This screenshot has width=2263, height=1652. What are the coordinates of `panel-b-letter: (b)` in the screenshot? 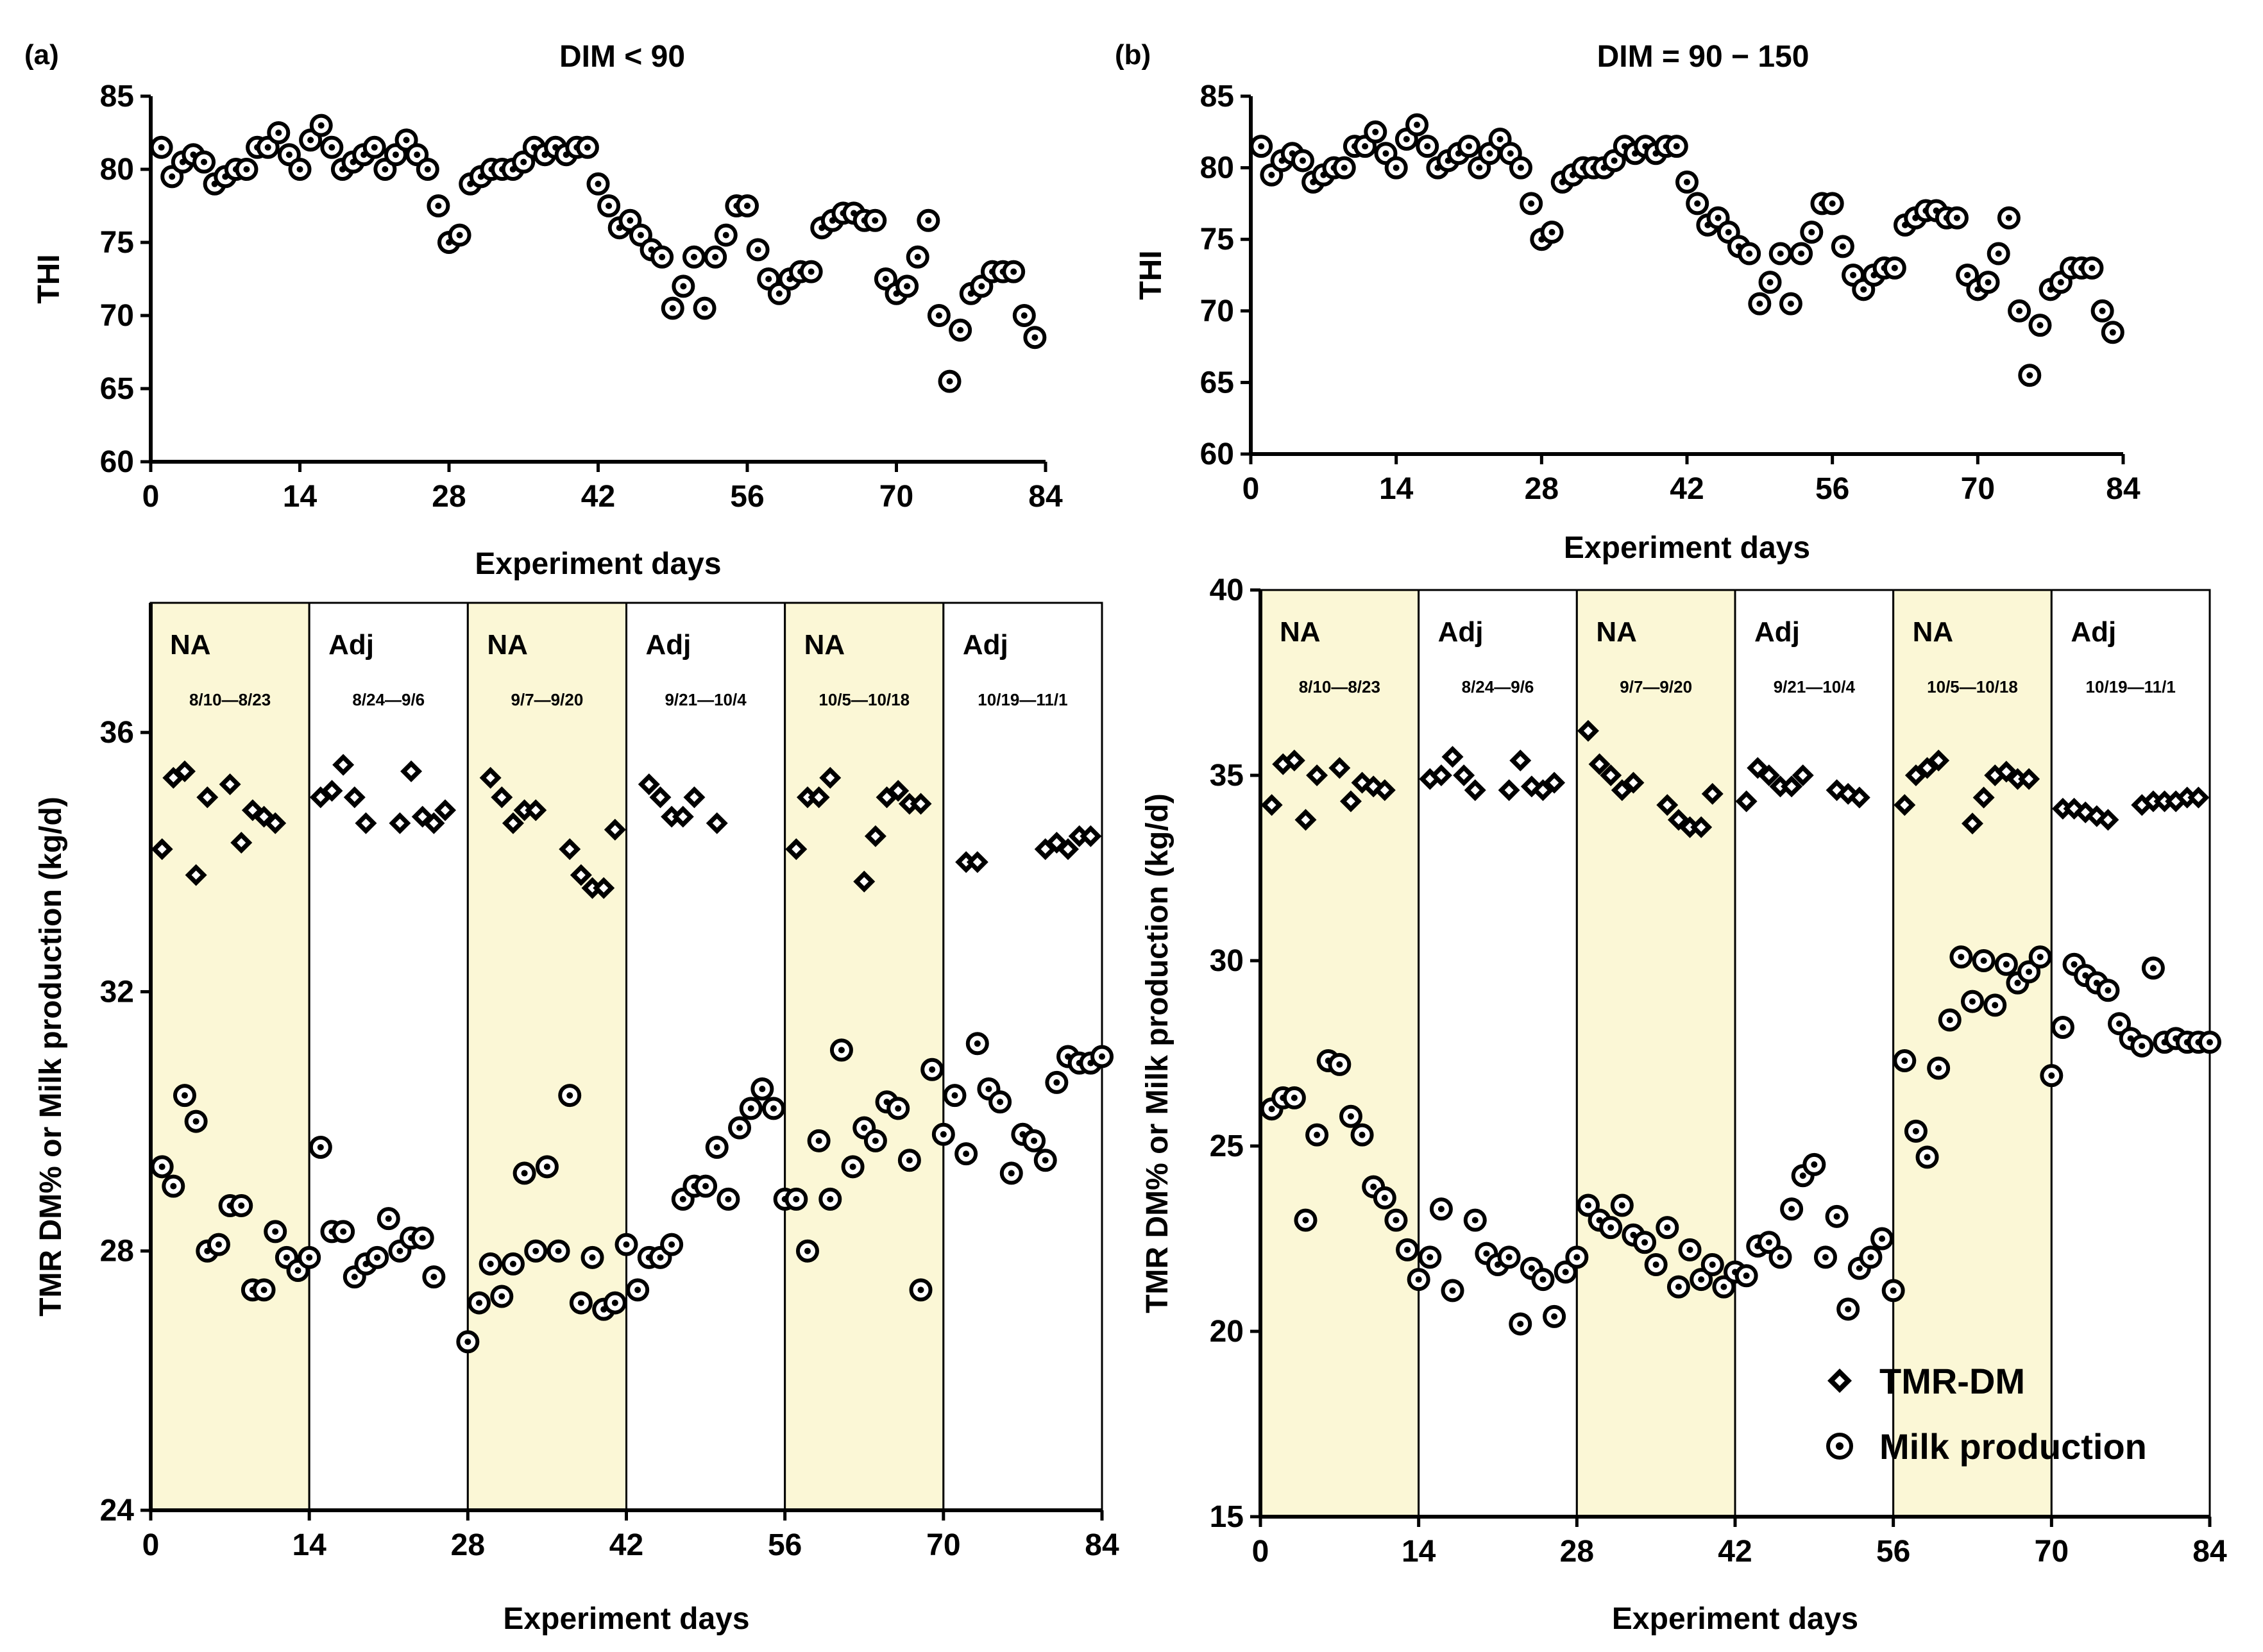 It's located at (1133, 55).